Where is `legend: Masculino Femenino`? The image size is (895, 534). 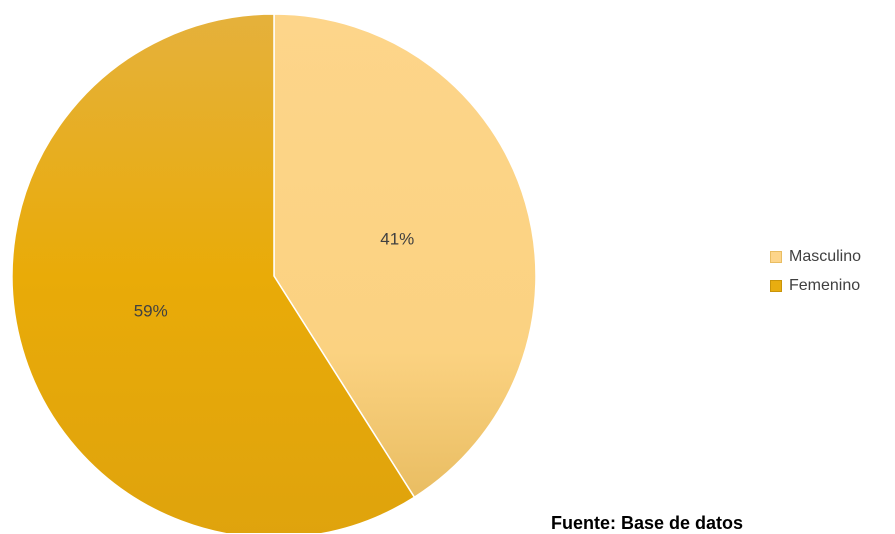 legend: Masculino Femenino is located at coordinates (815, 271).